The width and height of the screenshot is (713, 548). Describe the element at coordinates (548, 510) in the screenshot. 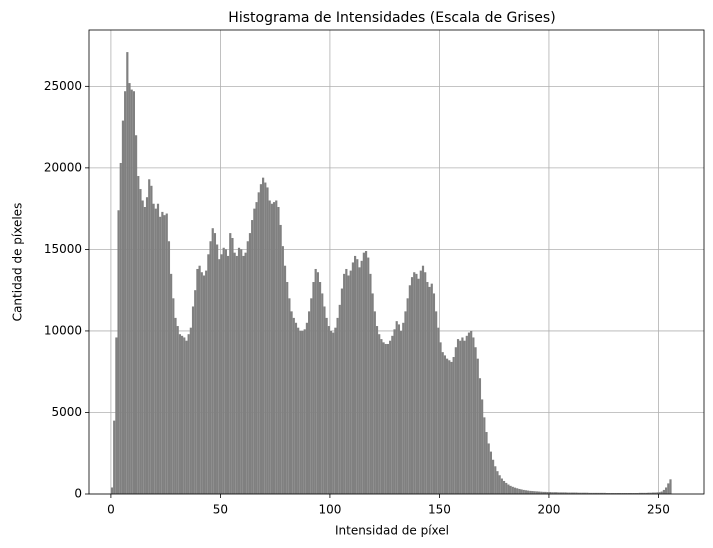

I see `x-tick-label: 200` at that location.